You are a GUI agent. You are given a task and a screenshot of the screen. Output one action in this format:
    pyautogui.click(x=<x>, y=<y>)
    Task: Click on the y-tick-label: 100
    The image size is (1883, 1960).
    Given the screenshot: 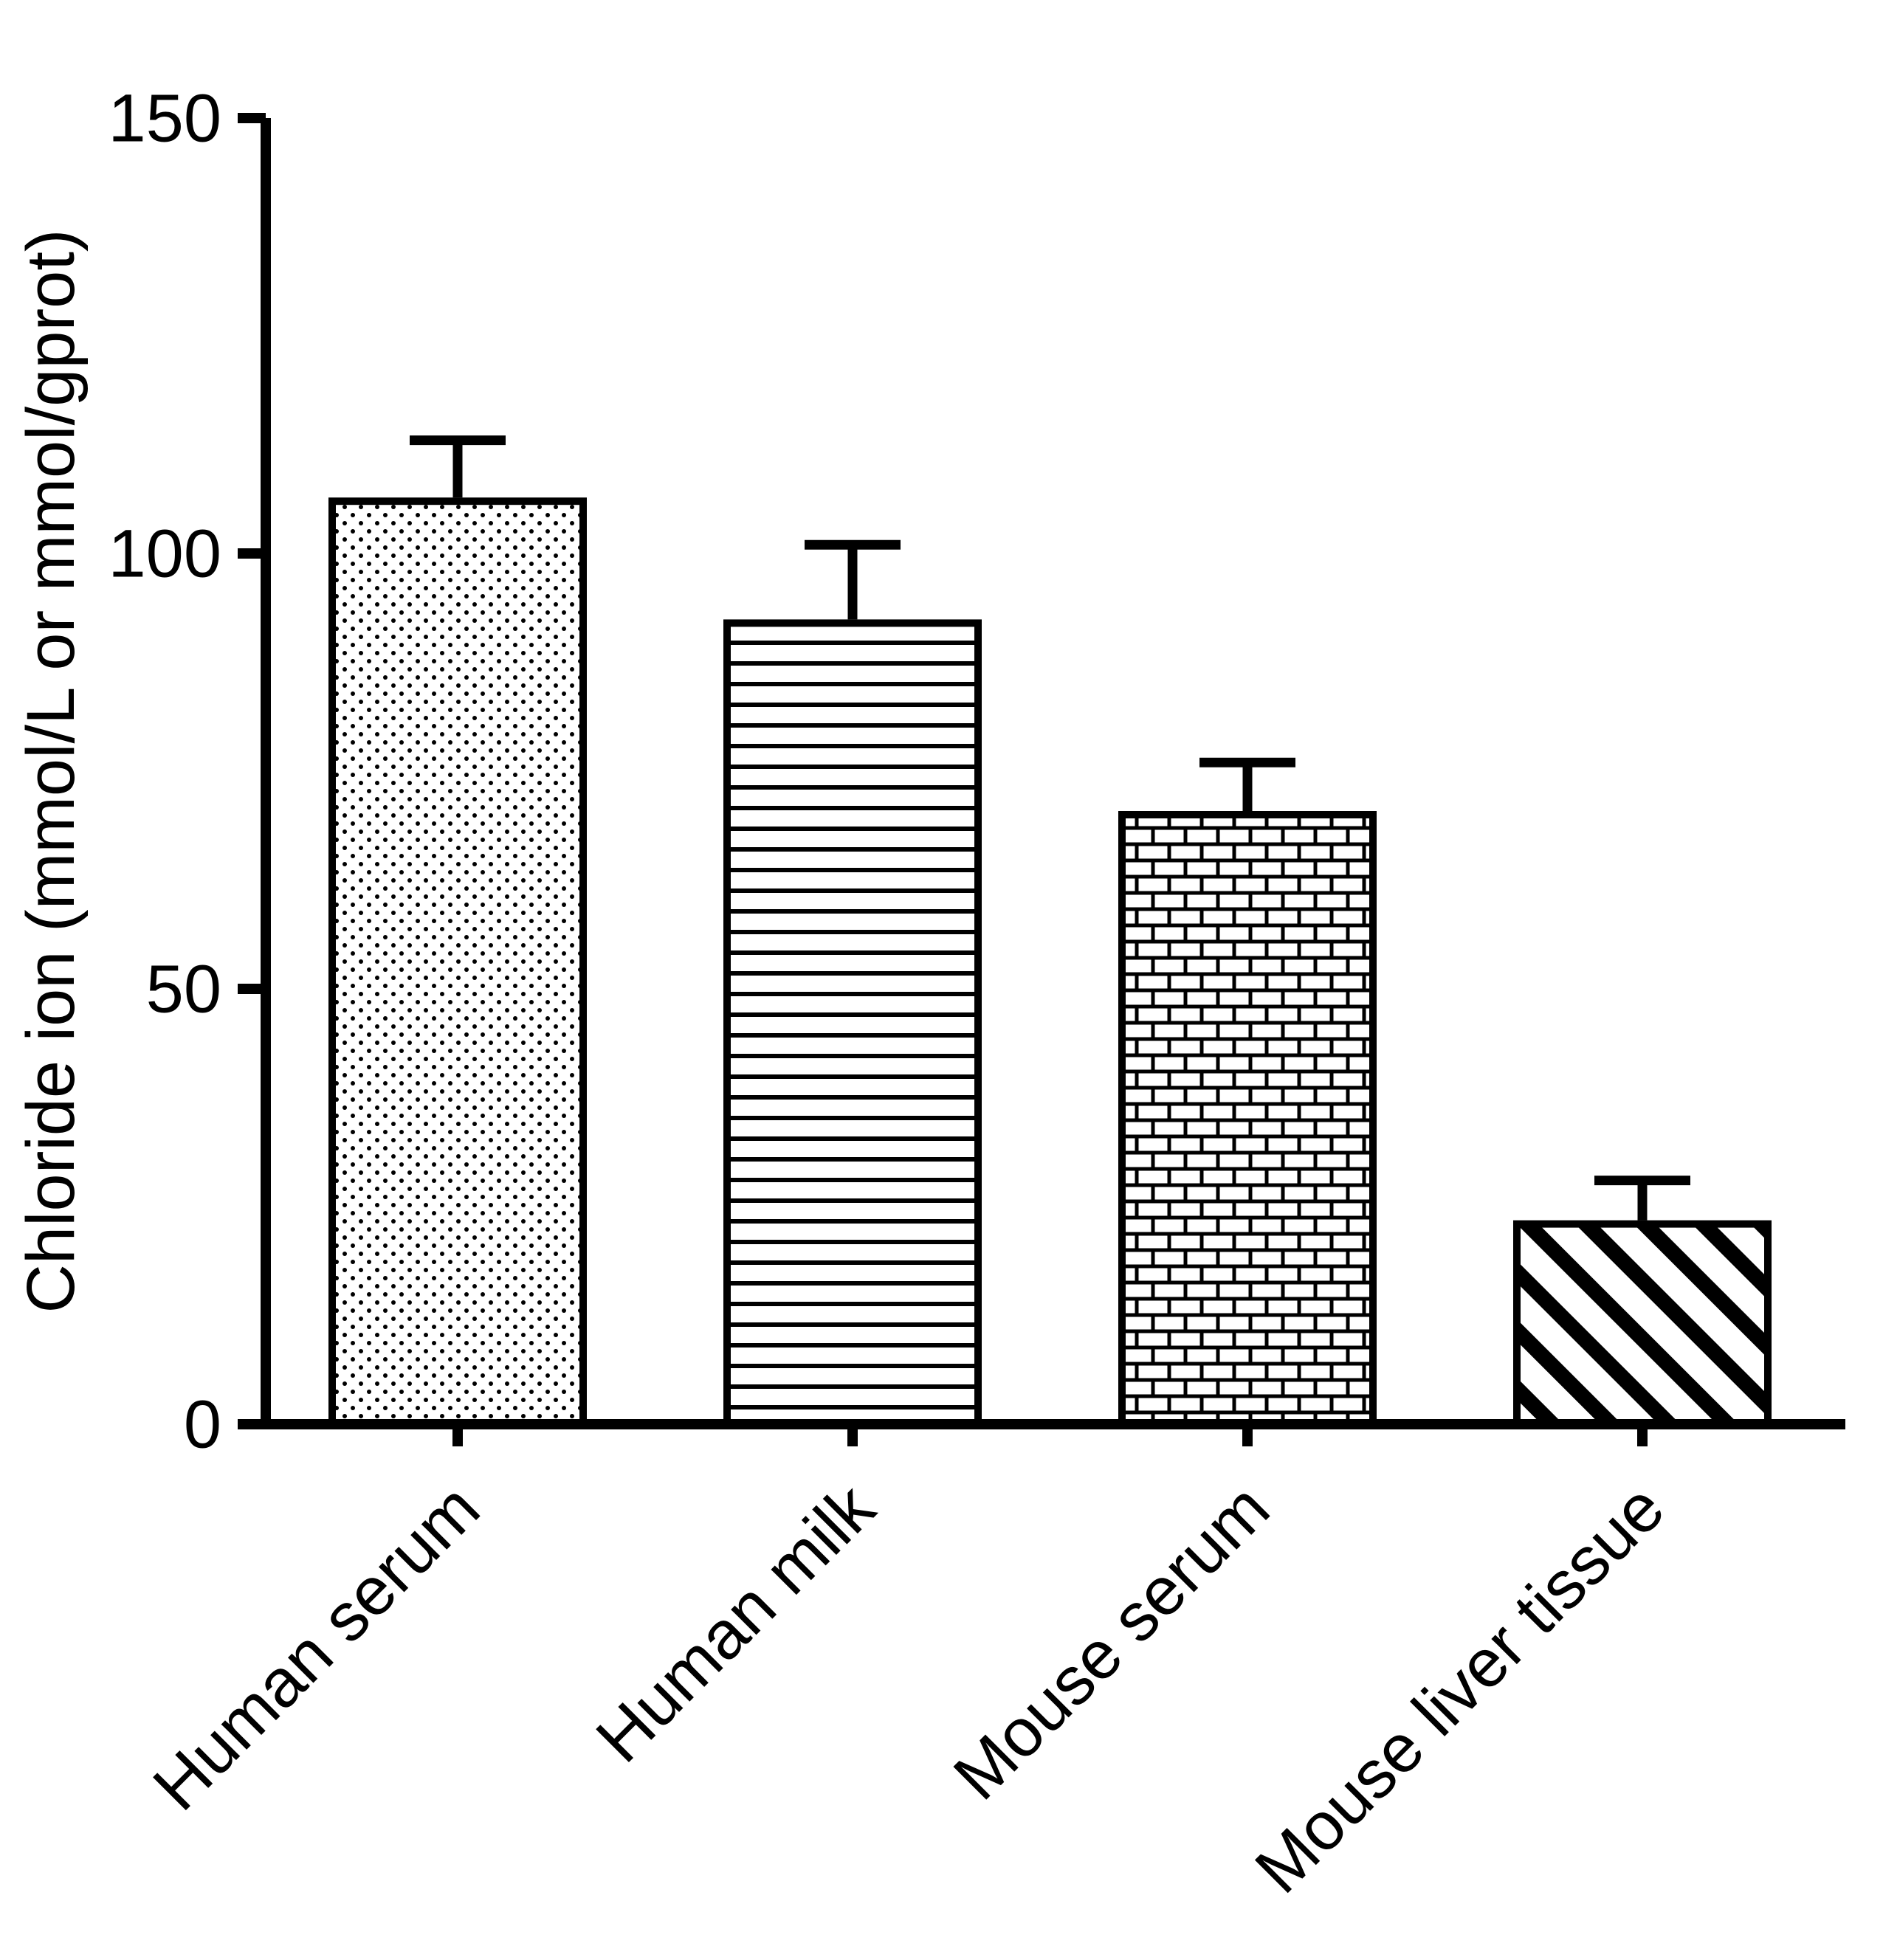 What is the action you would take?
    pyautogui.click(x=165, y=553)
    